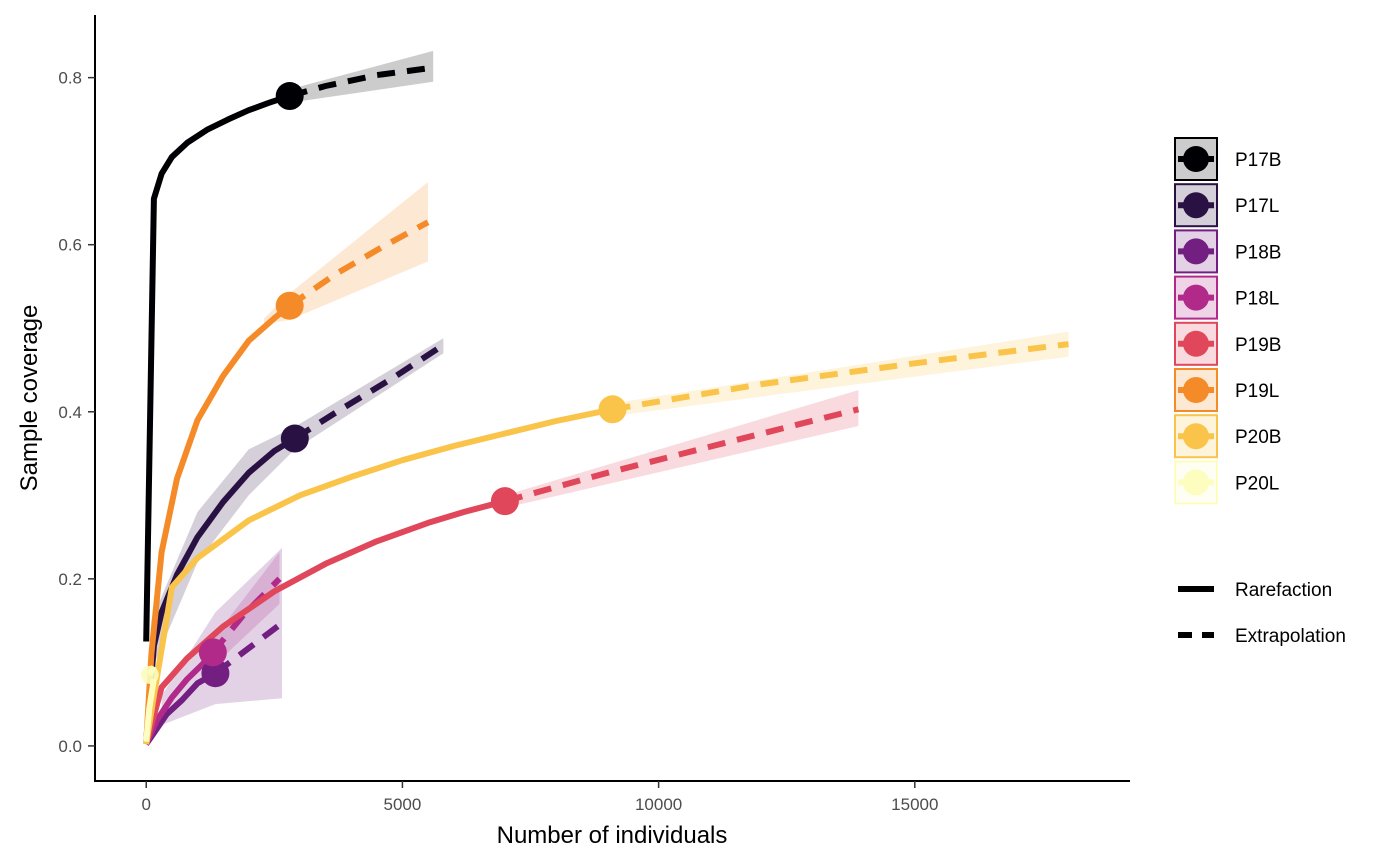 The height and width of the screenshot is (865, 1400). What do you see at coordinates (29, 398) in the screenshot?
I see `y-axis-title: Sample coverage` at bounding box center [29, 398].